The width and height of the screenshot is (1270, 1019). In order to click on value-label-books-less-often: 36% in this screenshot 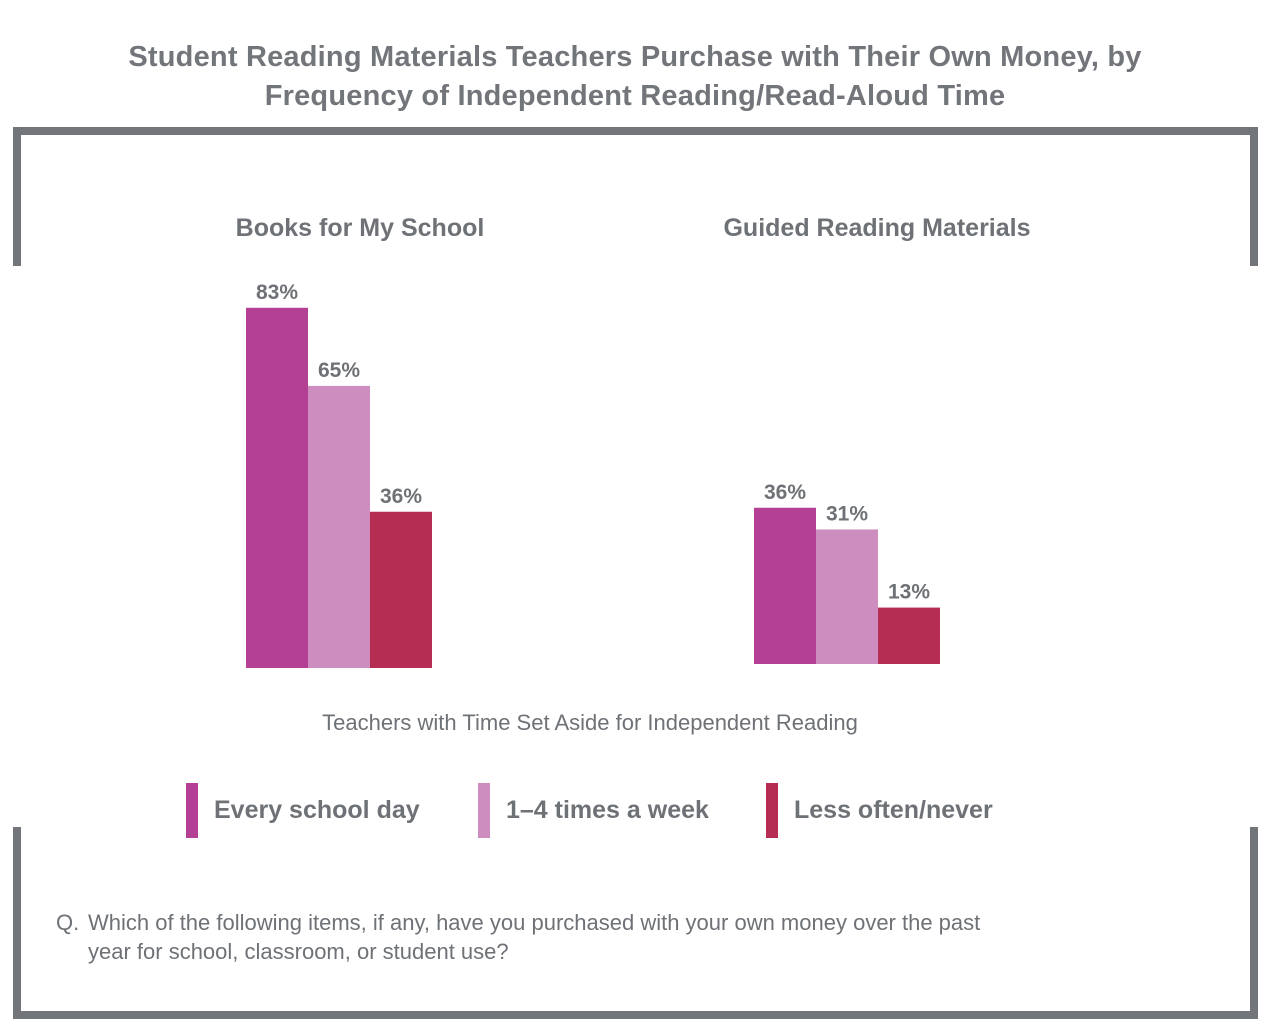, I will do `click(401, 496)`.